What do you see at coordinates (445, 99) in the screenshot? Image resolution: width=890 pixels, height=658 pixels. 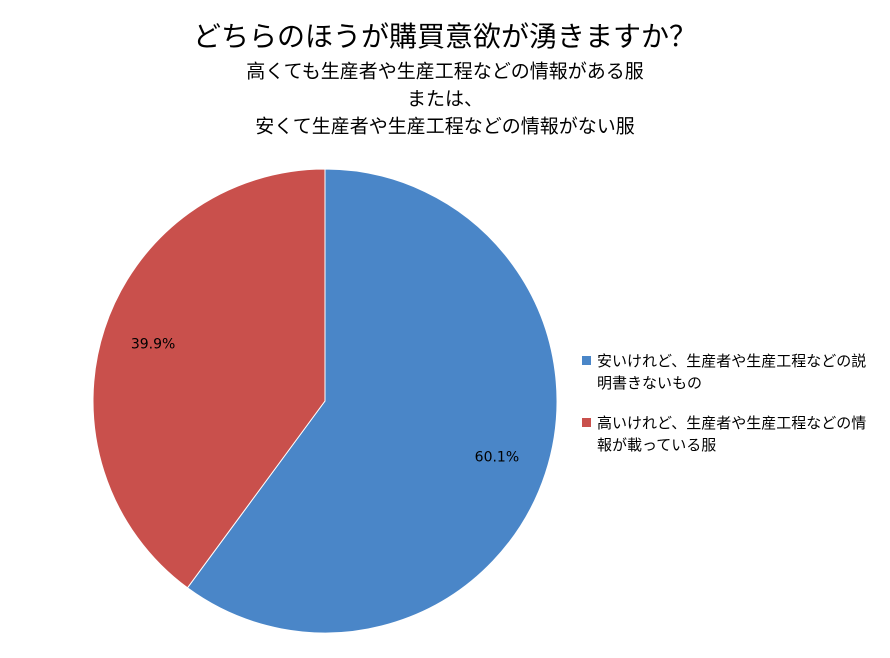 I see `chart-subtitle: または、` at bounding box center [445, 99].